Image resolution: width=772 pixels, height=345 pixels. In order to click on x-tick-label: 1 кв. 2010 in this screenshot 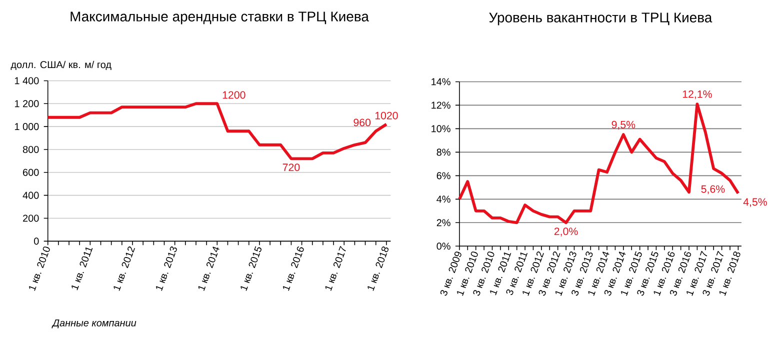, I will do `click(39, 268)`.